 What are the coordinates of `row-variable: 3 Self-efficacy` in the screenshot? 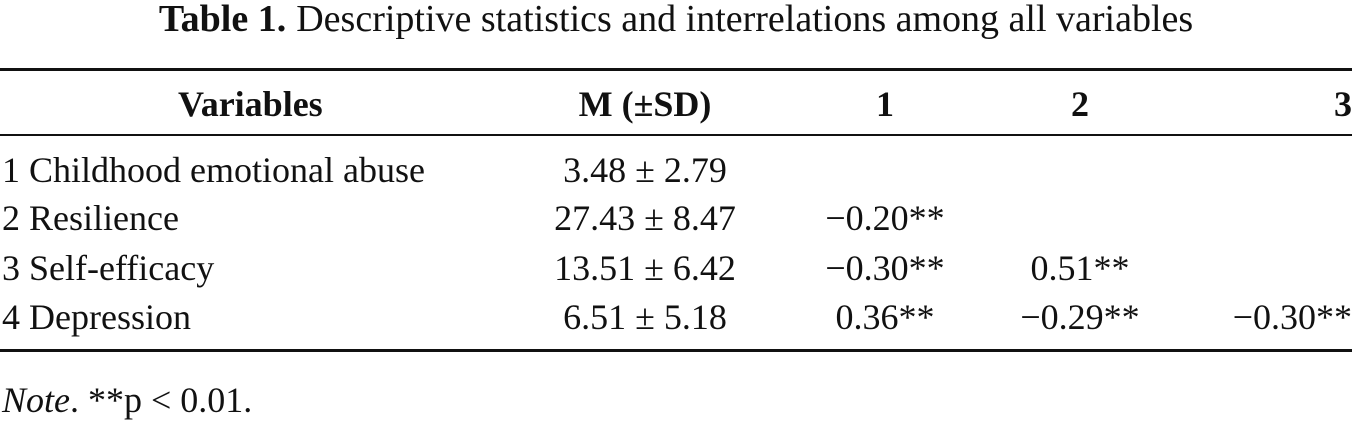 It's located at (108, 268).